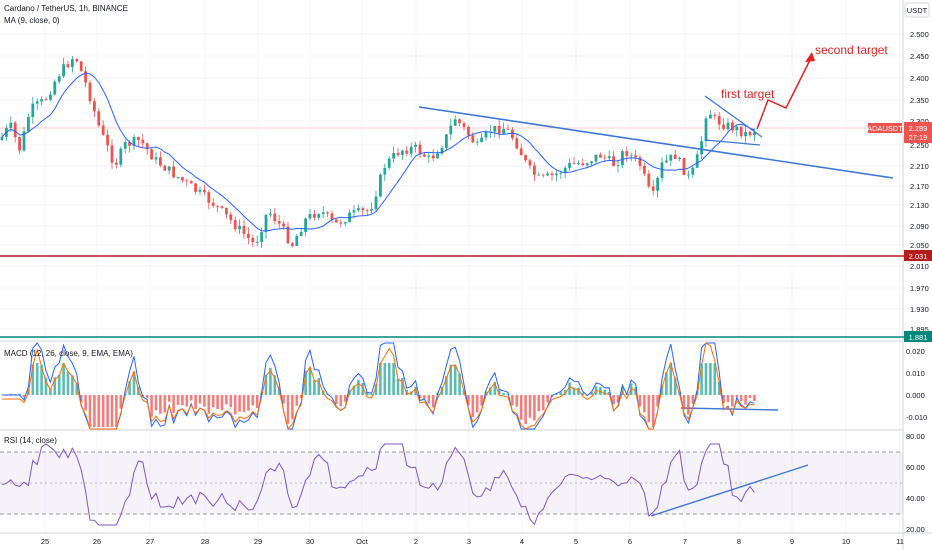 Image resolution: width=932 pixels, height=550 pixels. Describe the element at coordinates (729, 490) in the screenshot. I see `rsi-trendline` at that location.